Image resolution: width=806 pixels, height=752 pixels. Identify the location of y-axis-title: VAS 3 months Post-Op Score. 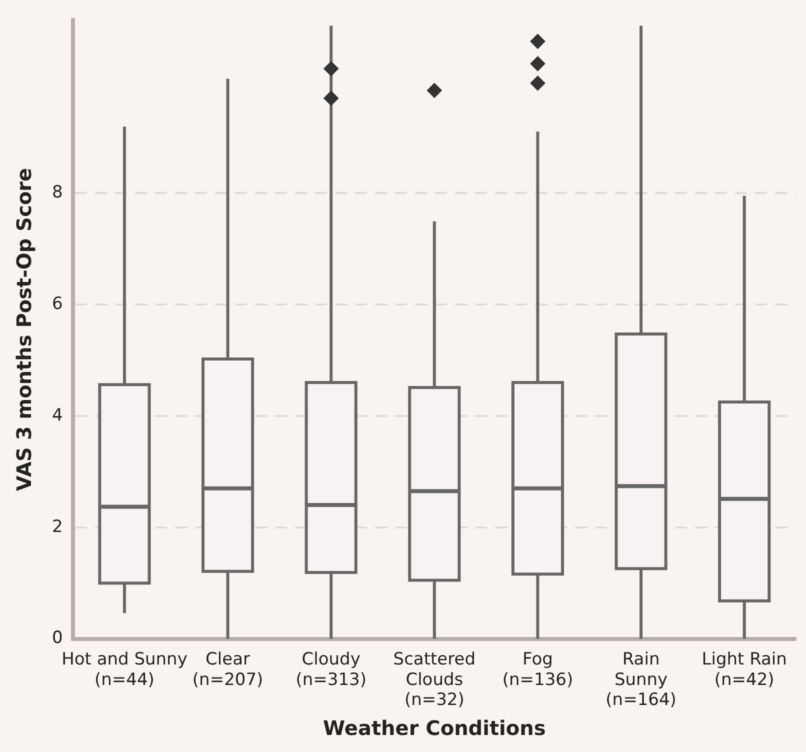
(24, 330).